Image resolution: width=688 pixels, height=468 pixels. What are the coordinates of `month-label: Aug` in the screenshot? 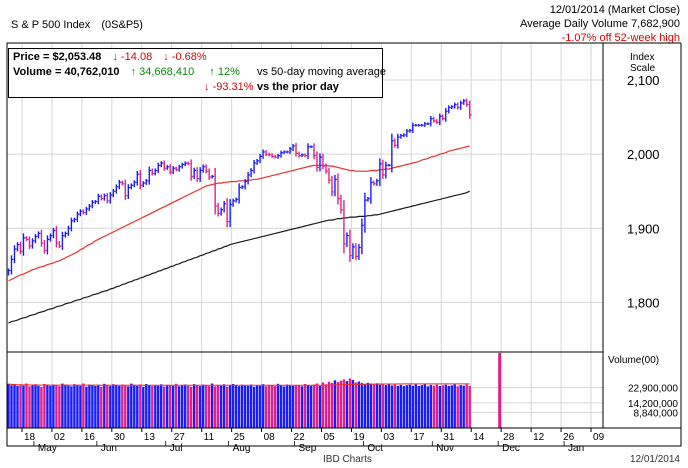 It's located at (242, 448).